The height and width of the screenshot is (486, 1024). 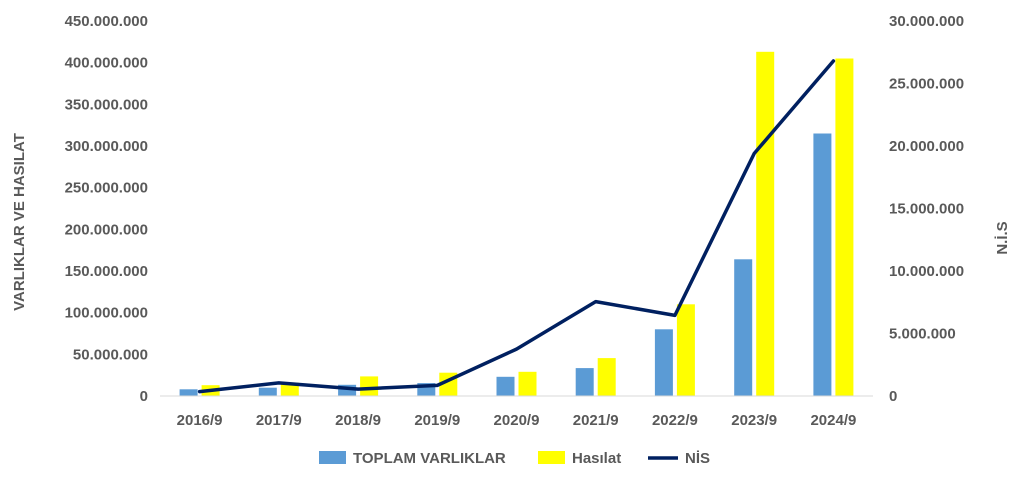 I want to click on y-right-tick-label: 30.000.000, so click(x=926, y=21).